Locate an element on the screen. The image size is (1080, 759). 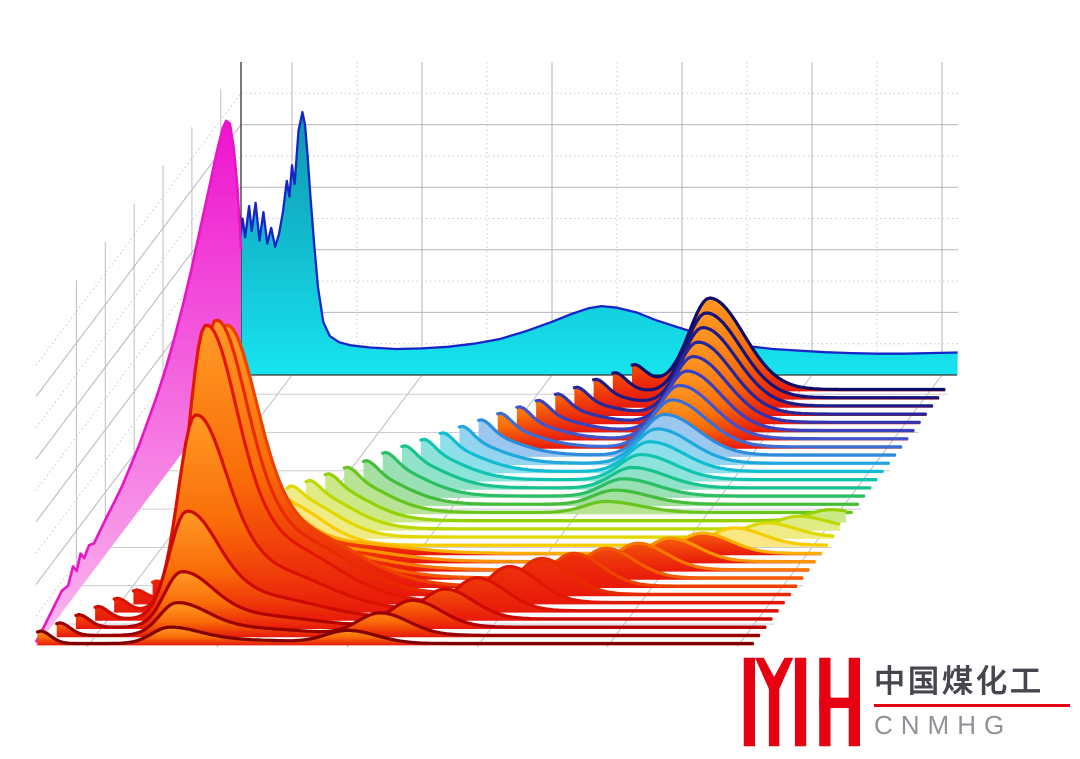
watermark-divider is located at coordinates (972, 705).